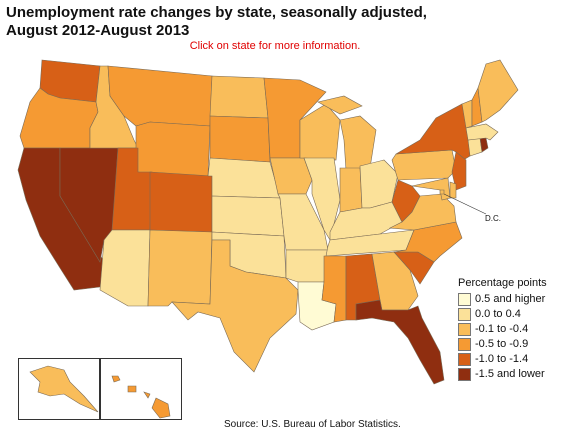 This screenshot has height=448, width=580. What do you see at coordinates (502, 283) in the screenshot?
I see `legend-title: Percentage points` at bounding box center [502, 283].